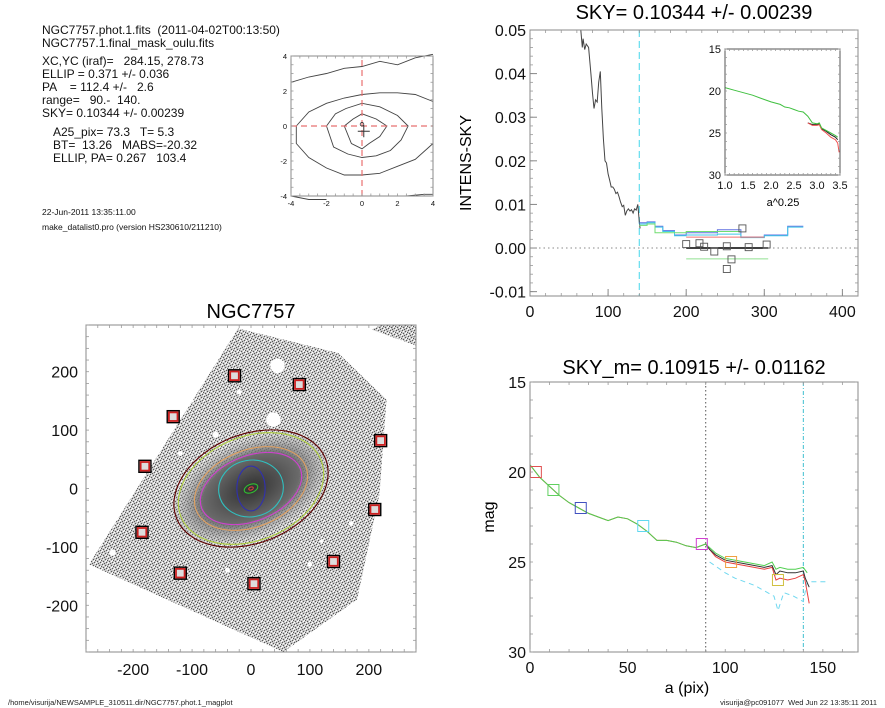 The image size is (885, 708). I want to click on mag-profile-title: SKY_m= 0.10915 +/- 0.01162, so click(693, 368).